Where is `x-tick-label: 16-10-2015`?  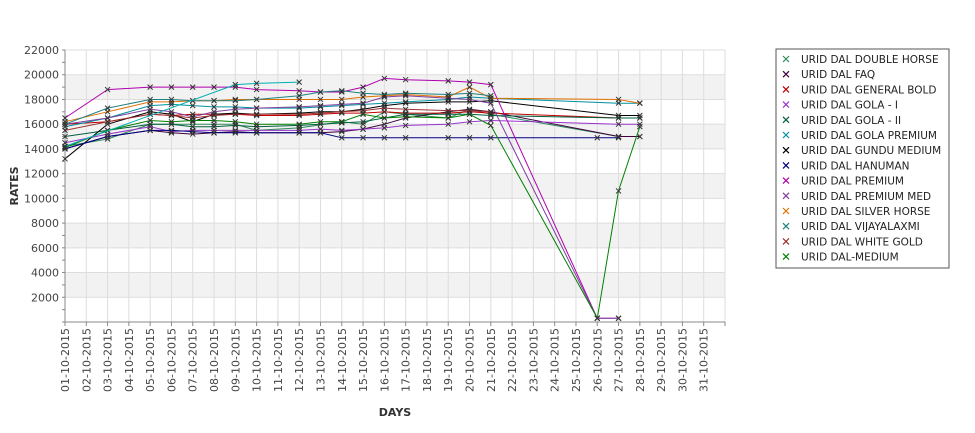
x-tick-label: 16-10-2015 is located at coordinates (384, 360).